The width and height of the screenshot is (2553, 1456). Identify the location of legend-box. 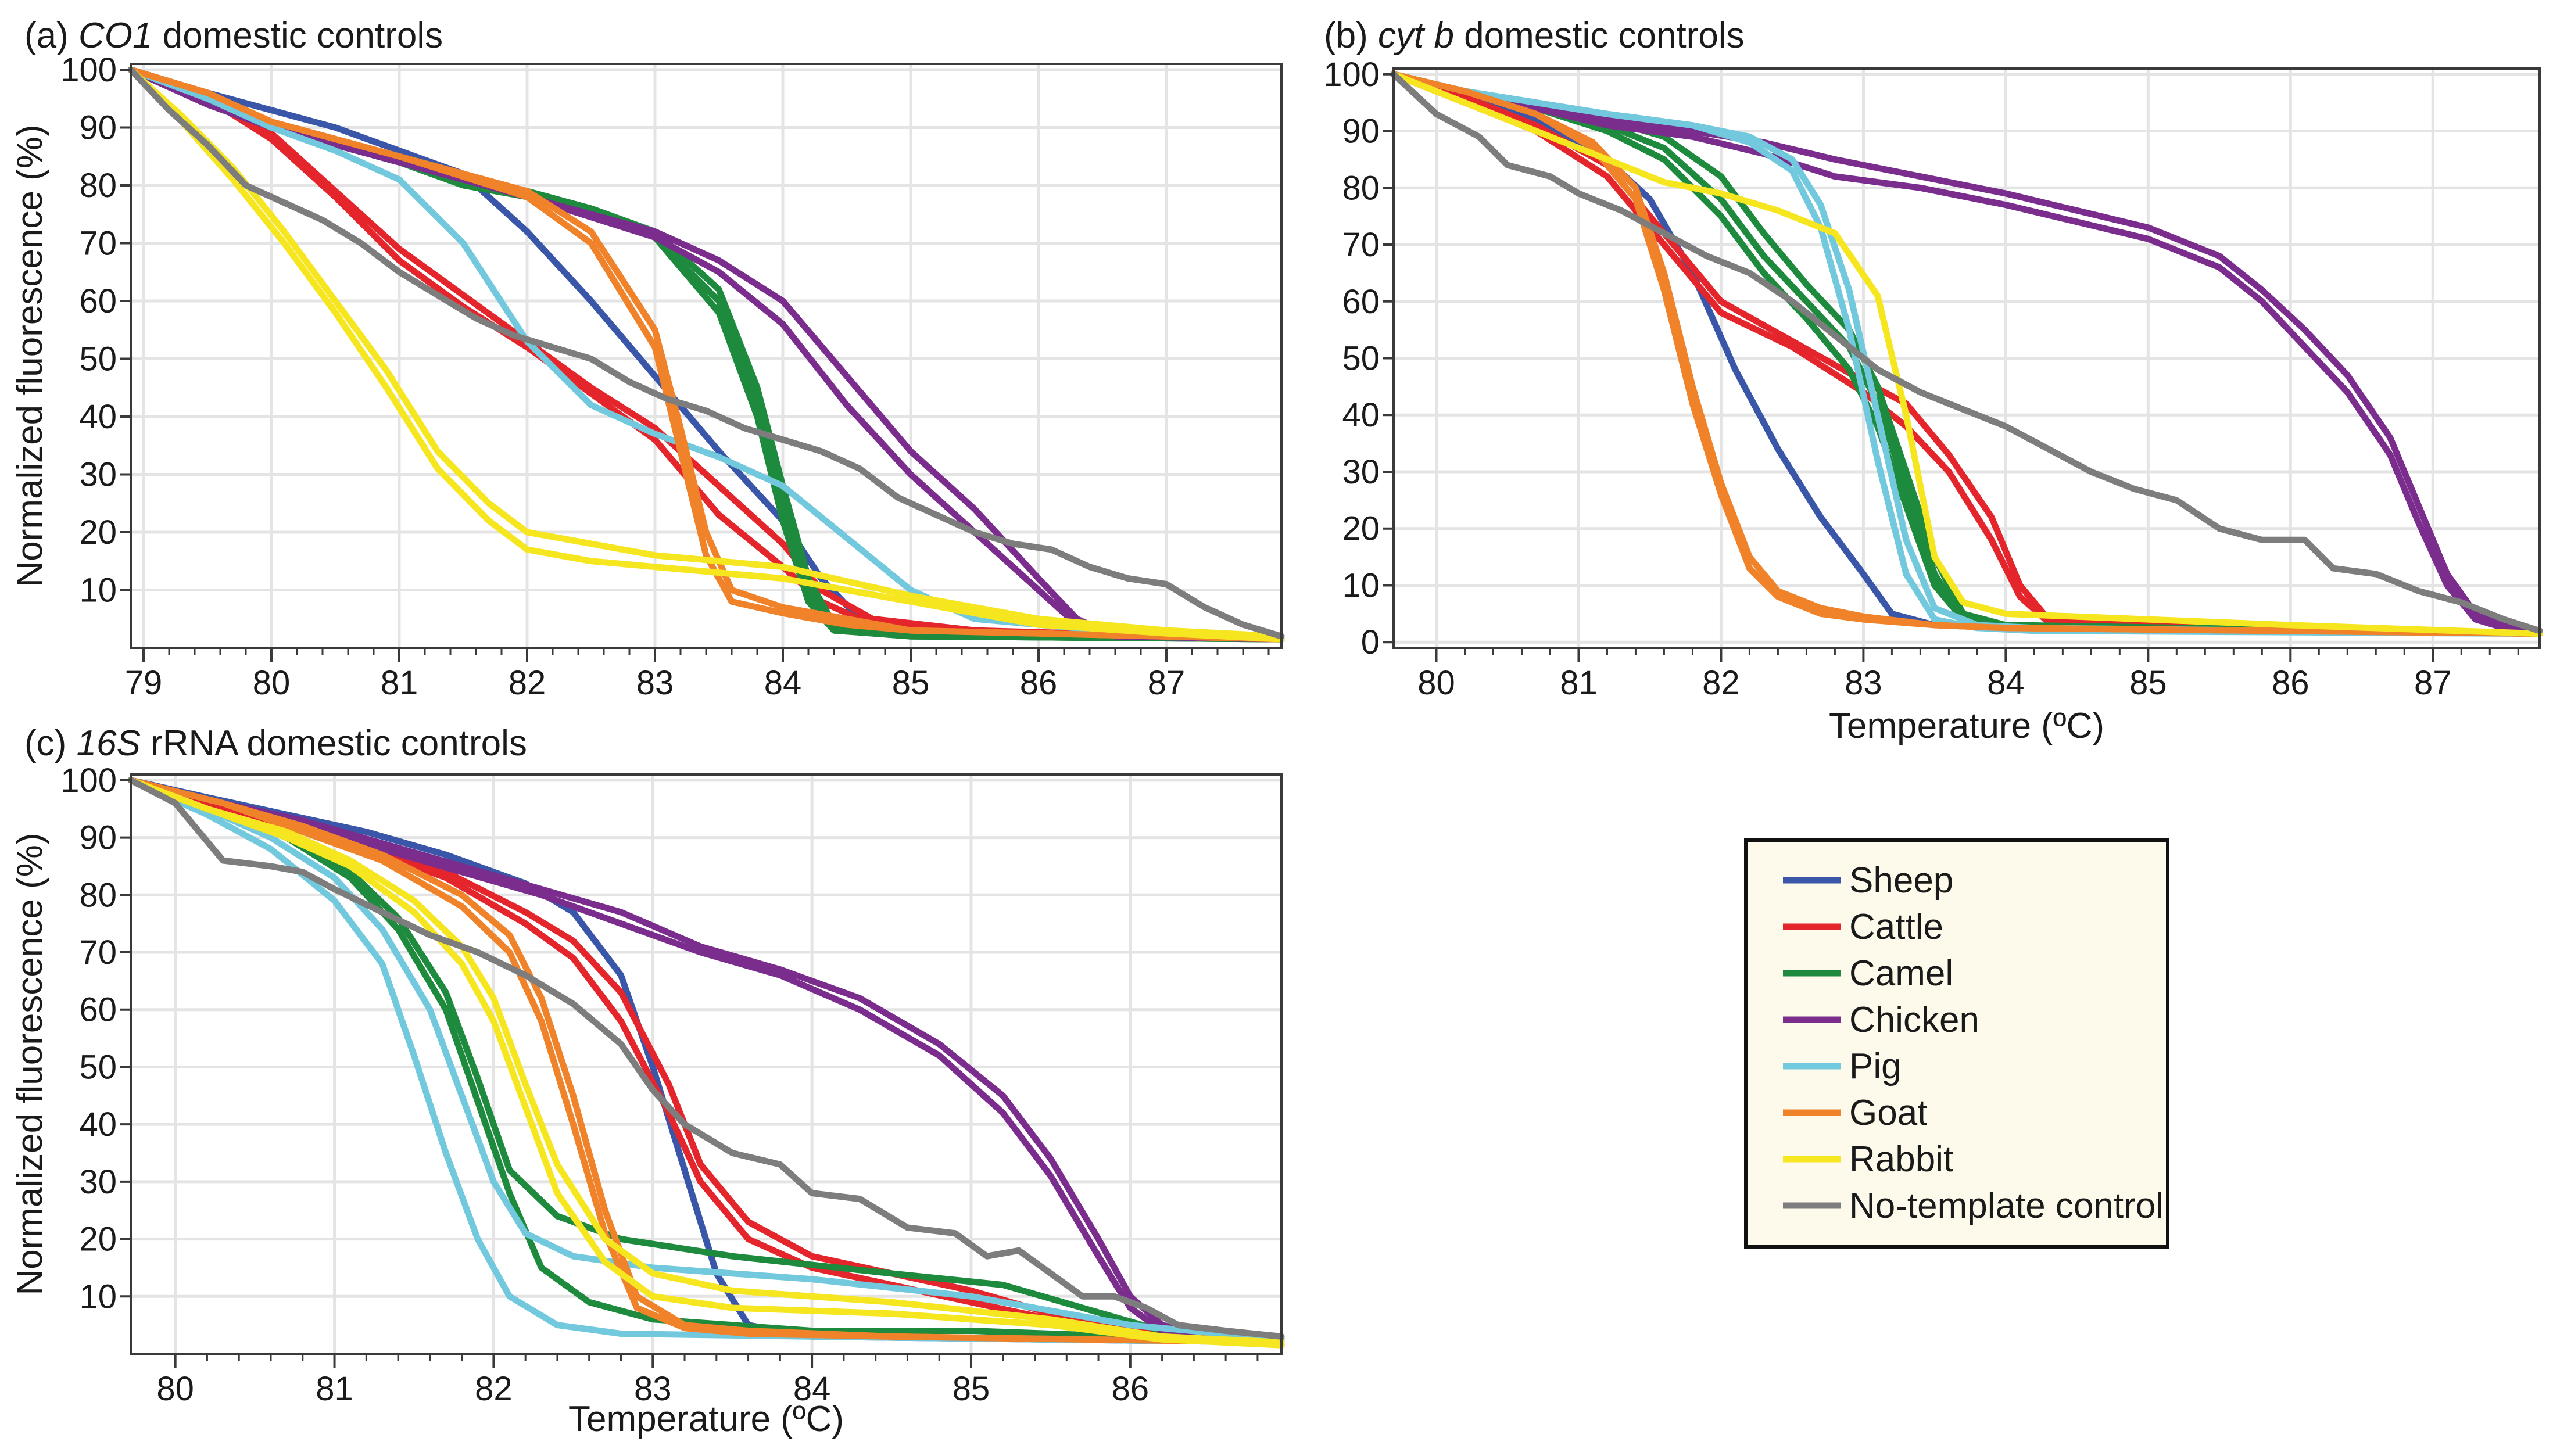
(1956, 1044).